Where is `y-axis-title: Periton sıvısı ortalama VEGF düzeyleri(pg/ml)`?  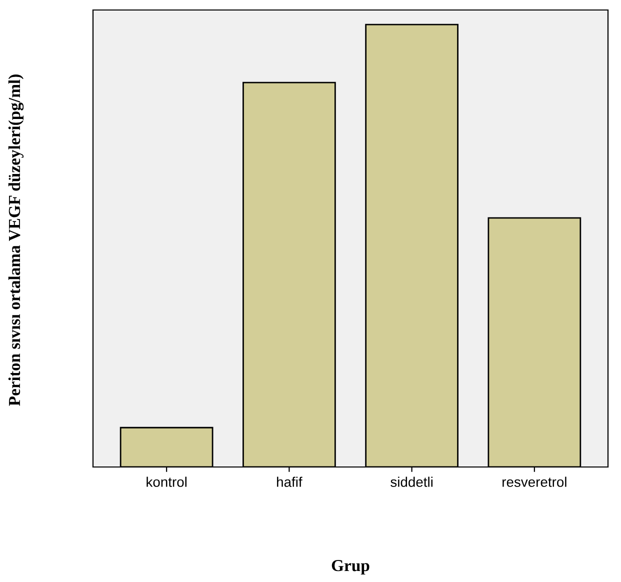 y-axis-title: Periton sıvısı ortalama VEGF düzeyleri(pg/ml) is located at coordinates (16, 240).